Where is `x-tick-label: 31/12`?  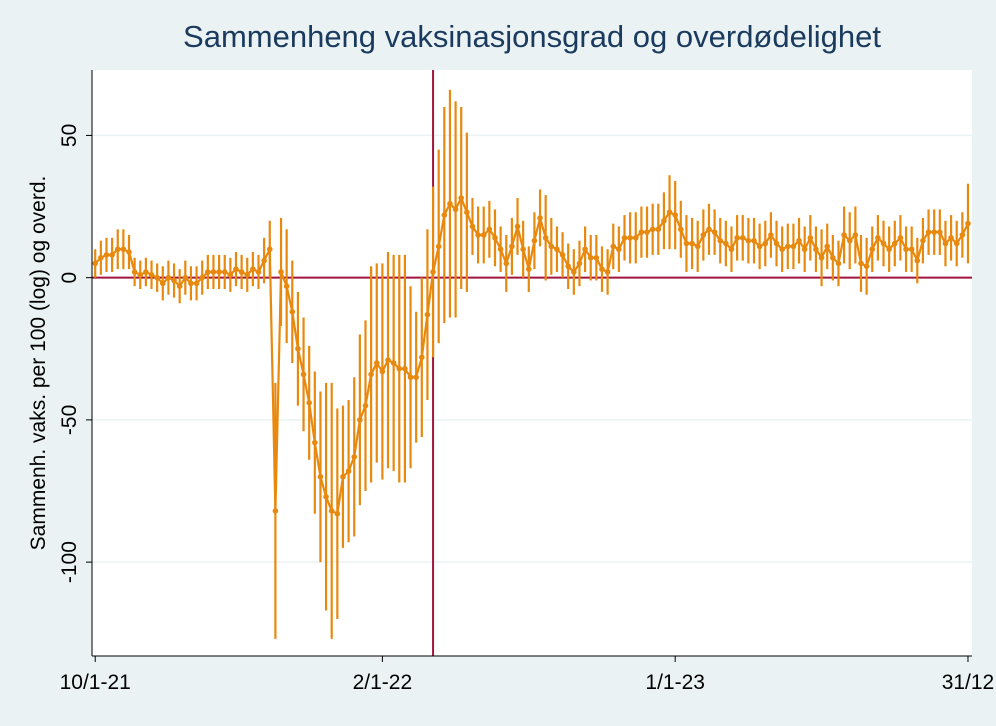
x-tick-label: 31/12 is located at coordinates (968, 682).